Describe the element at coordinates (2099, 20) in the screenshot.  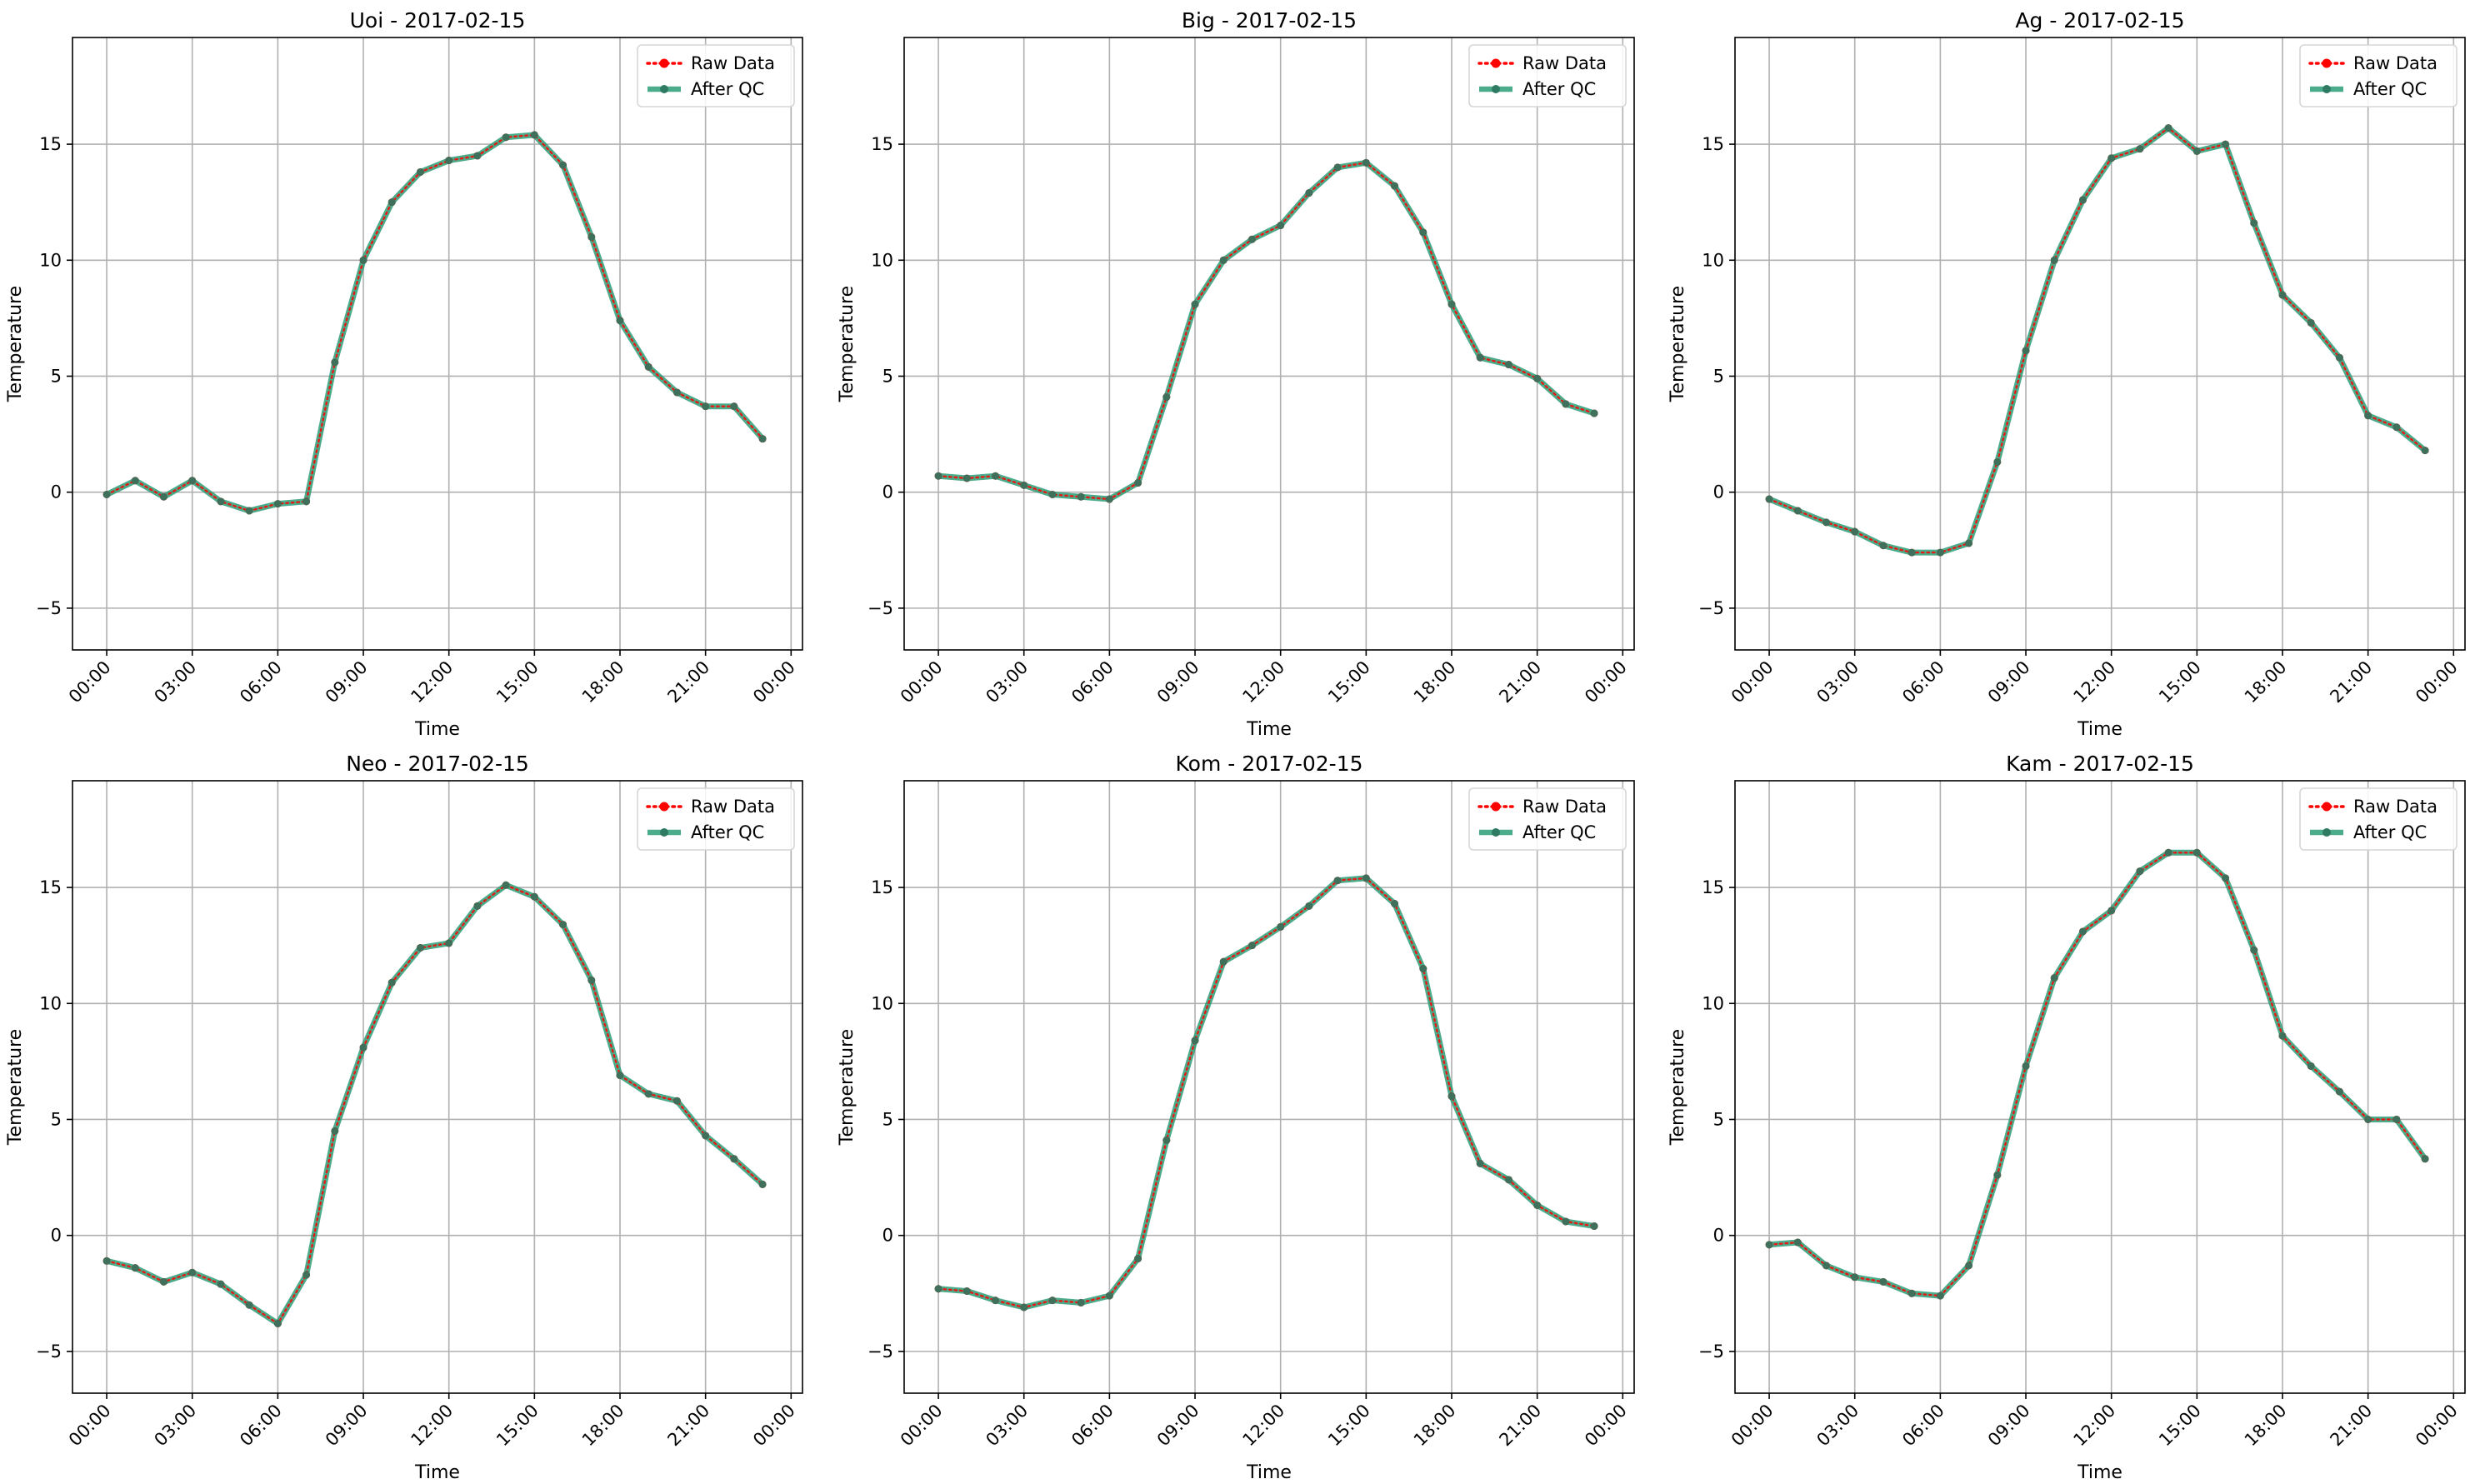
I see `chart-title: Ag - 2017-02-15` at that location.